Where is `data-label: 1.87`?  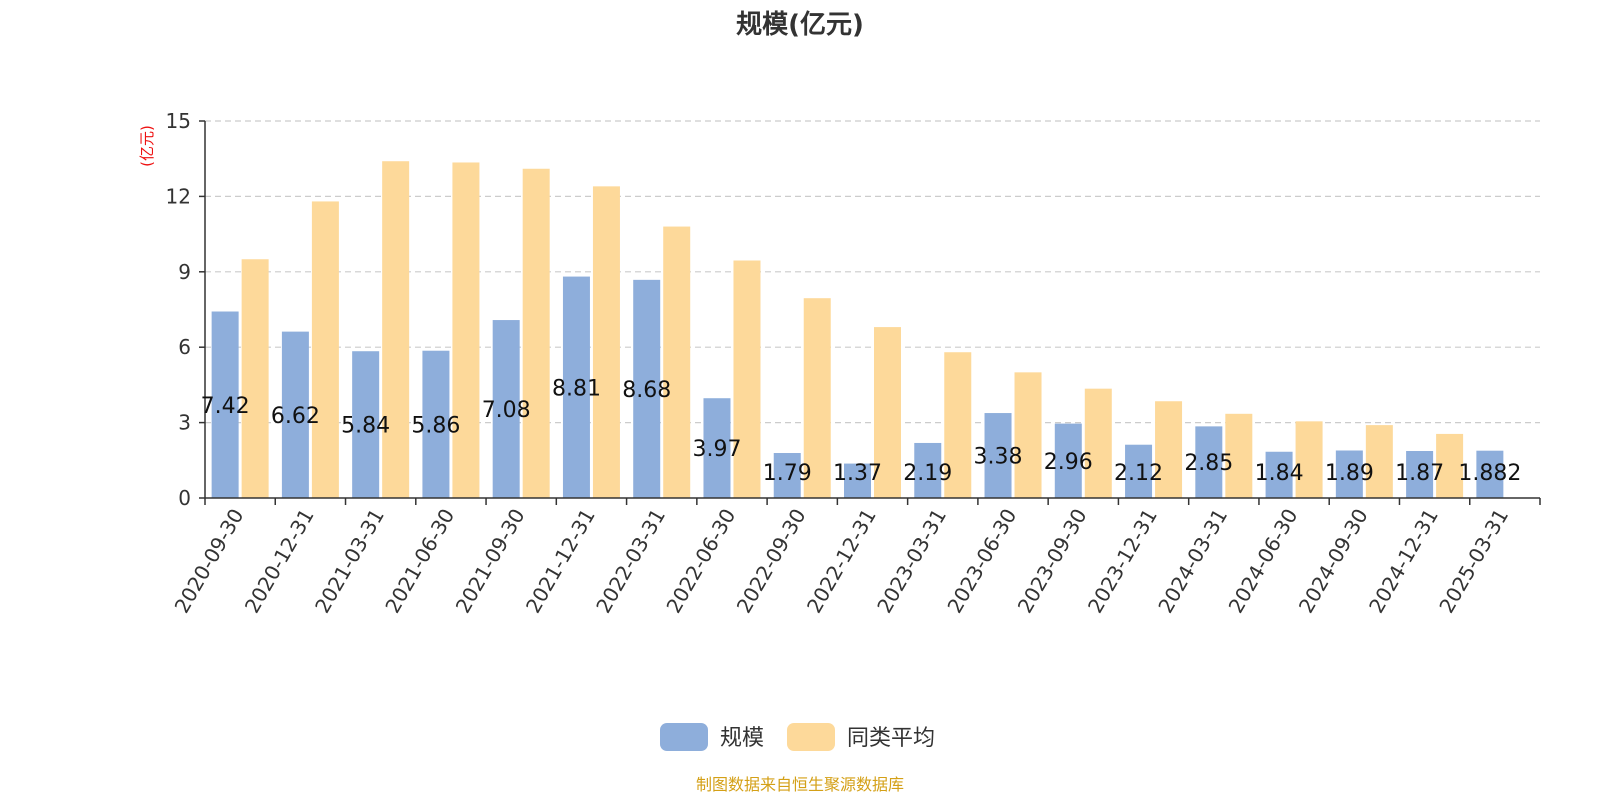 data-label: 1.87 is located at coordinates (1419, 473).